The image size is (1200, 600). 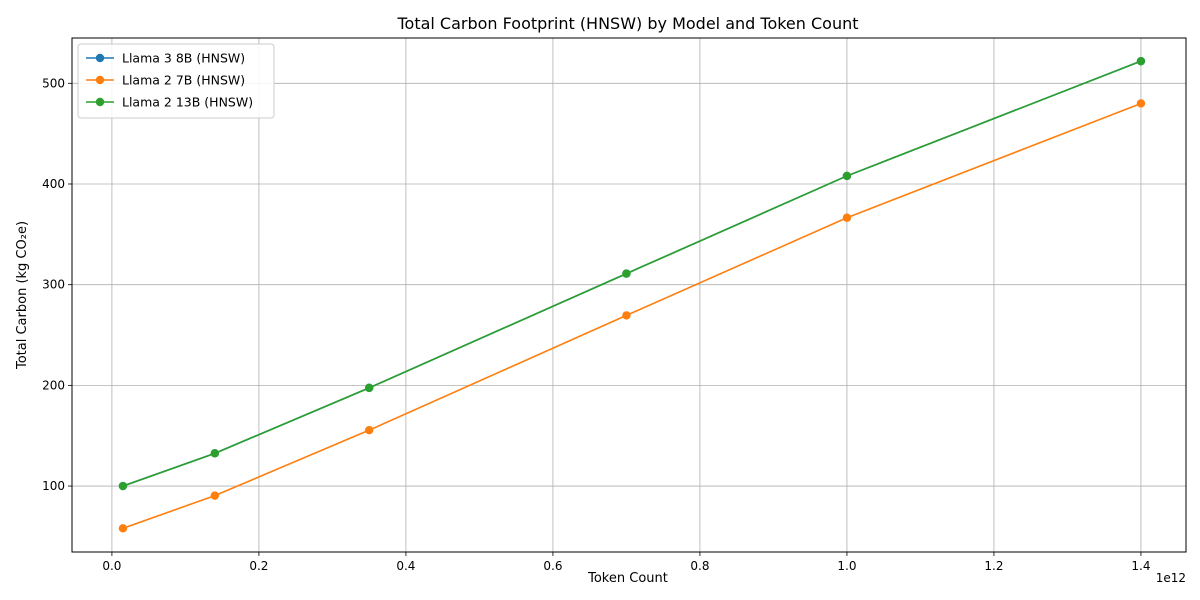 I want to click on legend-item: Llama 2 13B (HNSW), so click(x=169, y=102).